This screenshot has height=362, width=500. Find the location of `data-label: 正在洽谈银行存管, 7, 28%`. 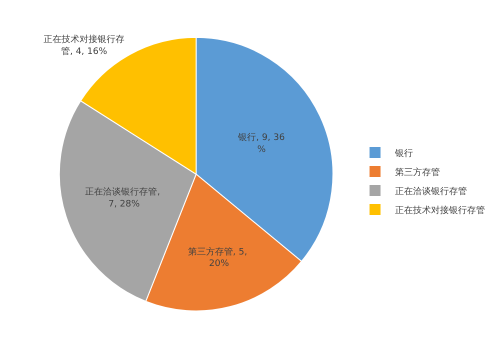

data-label: 正在洽谈银行存管, 7, 28% is located at coordinates (122, 198).